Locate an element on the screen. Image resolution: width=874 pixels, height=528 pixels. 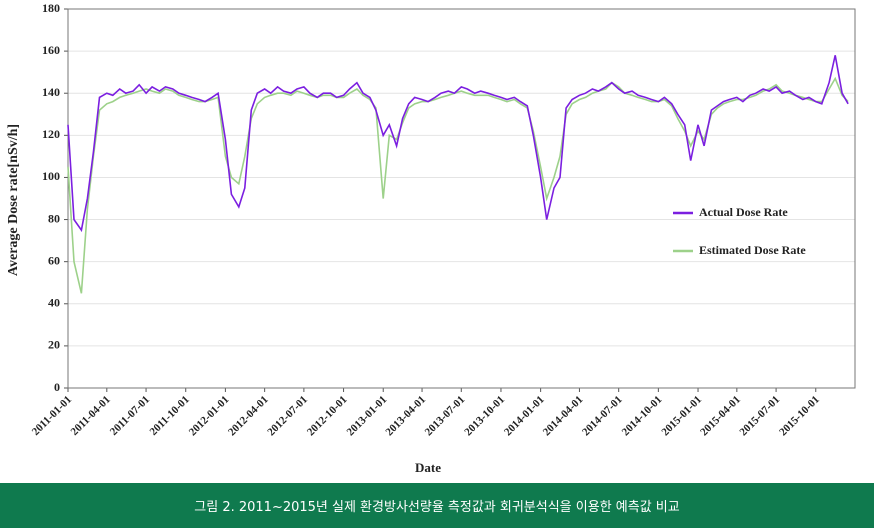
y-tick-label: 0 is located at coordinates (57, 387).